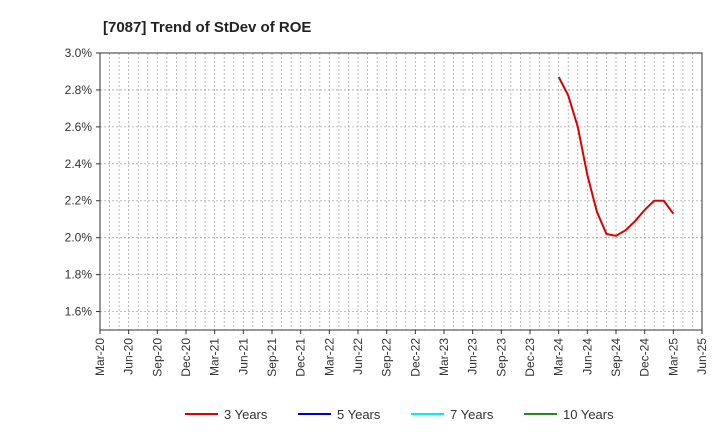  I want to click on x-tick-label: Dec-24, so click(645, 357).